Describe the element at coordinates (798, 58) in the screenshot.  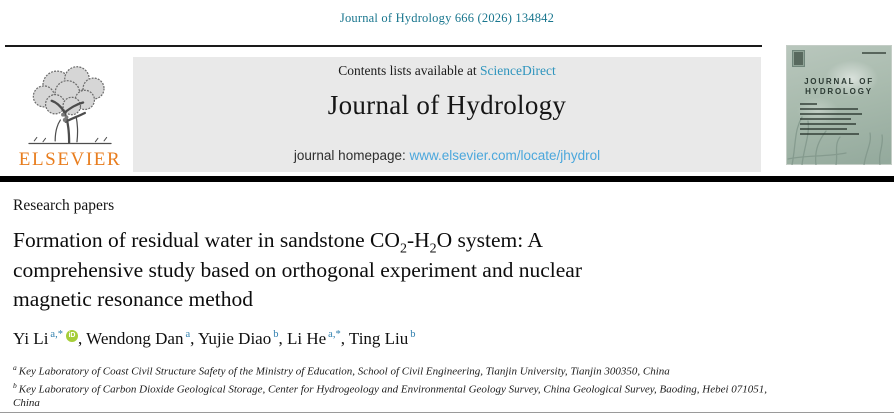
I see `cover-publisher-logo` at that location.